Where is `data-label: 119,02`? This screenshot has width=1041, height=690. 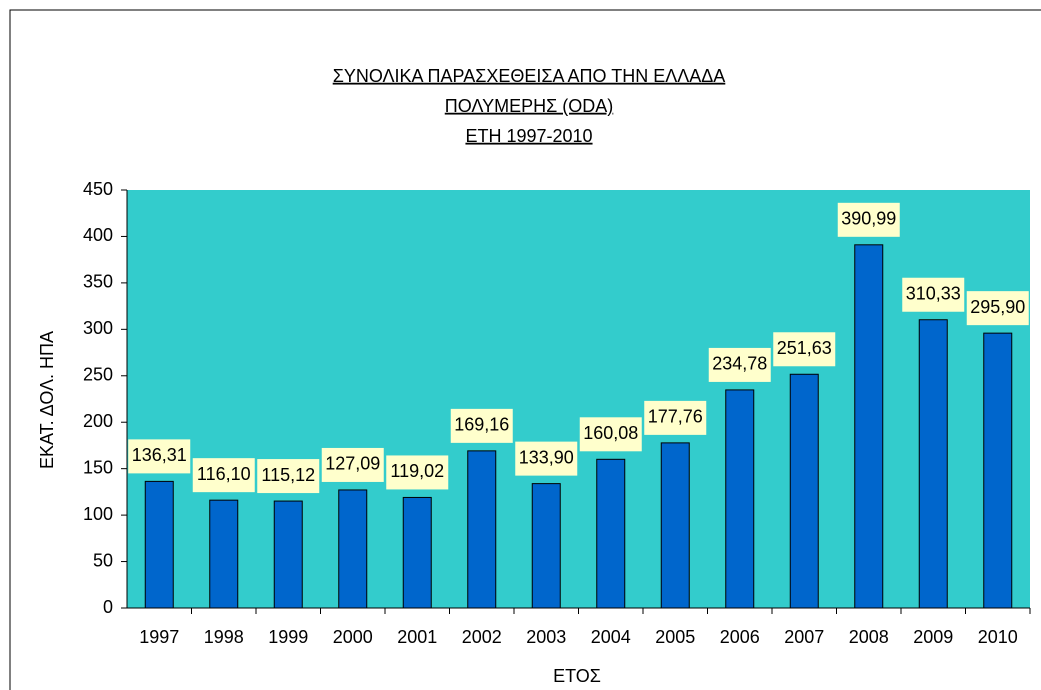
data-label: 119,02 is located at coordinates (417, 471).